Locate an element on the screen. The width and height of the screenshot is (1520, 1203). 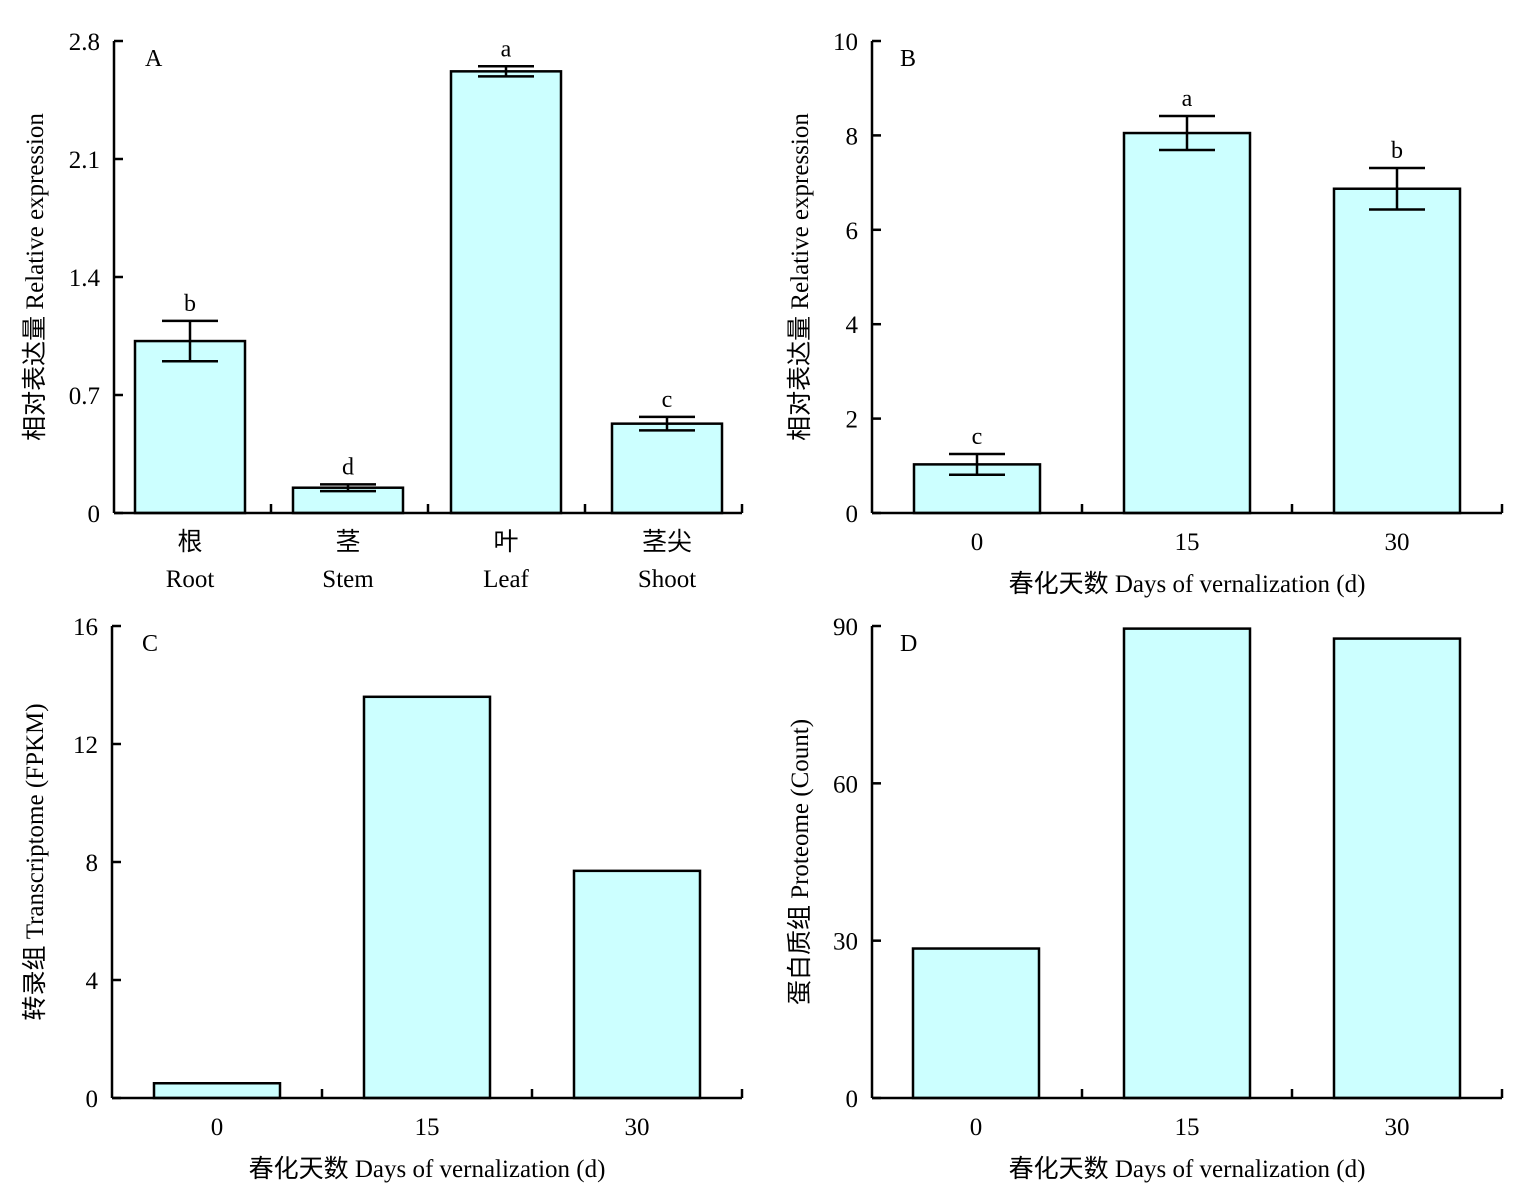
x-tick-label: Shoot is located at coordinates (667, 579).